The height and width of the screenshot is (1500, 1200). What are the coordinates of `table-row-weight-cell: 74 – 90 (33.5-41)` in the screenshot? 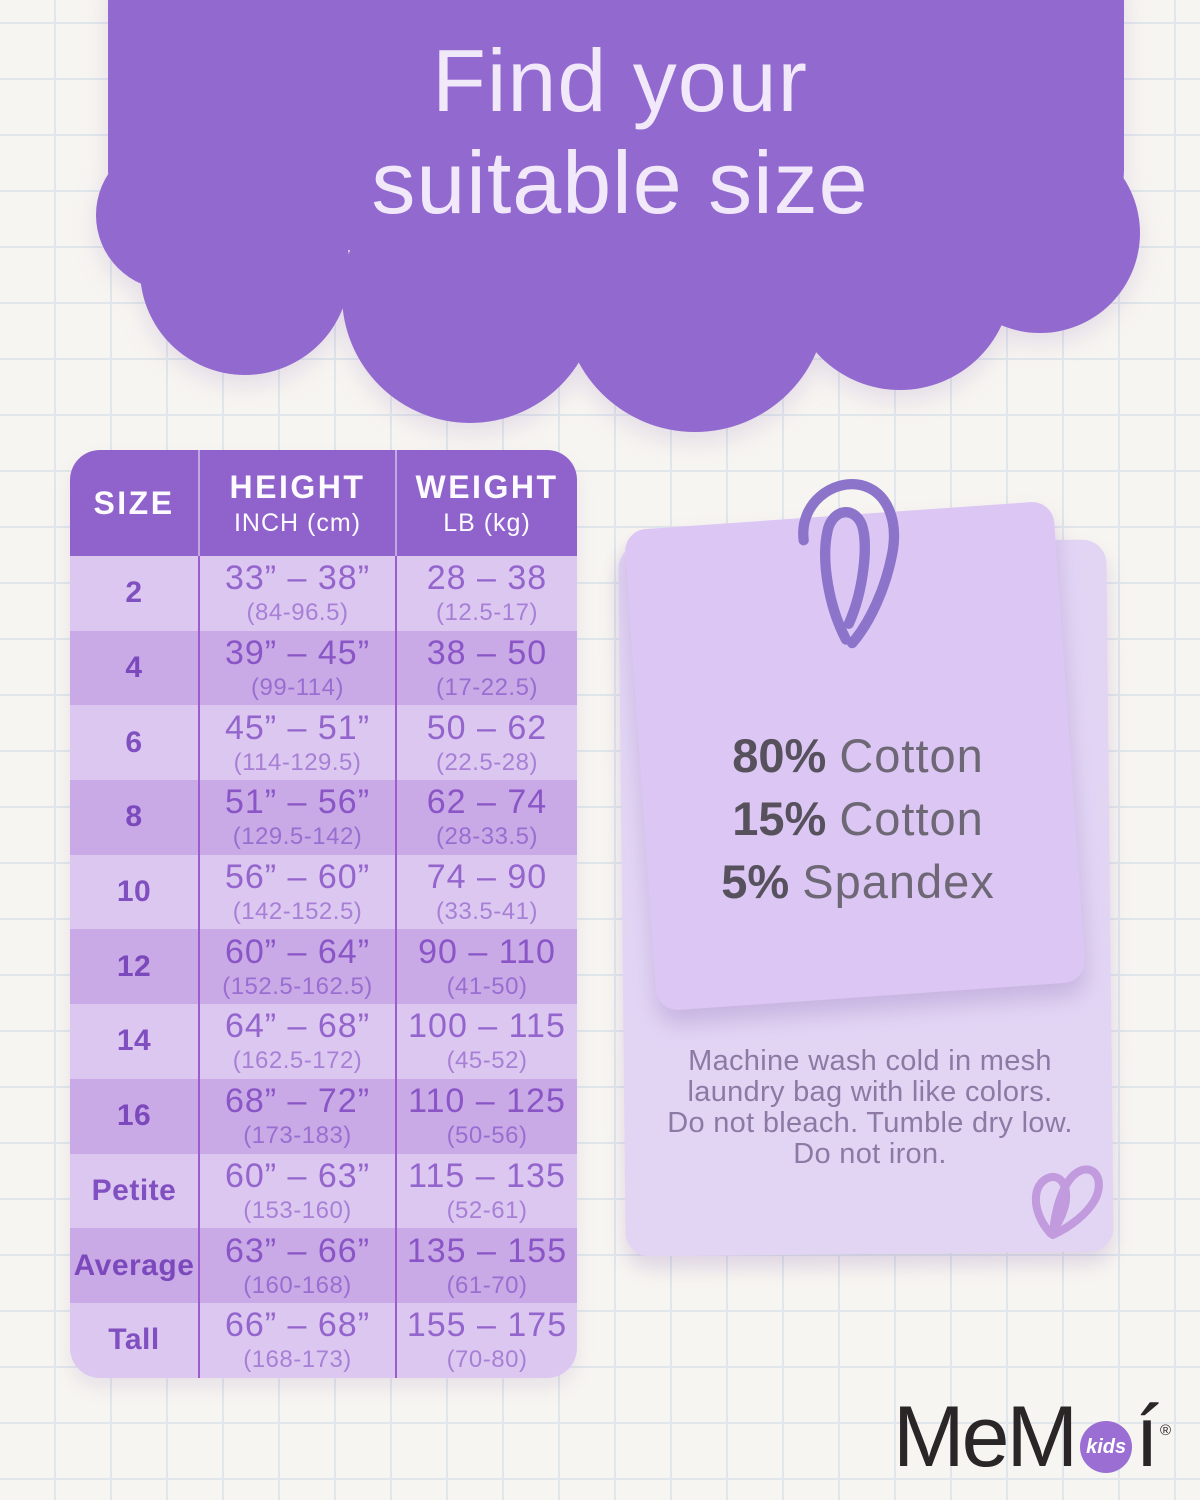 It's located at (486, 892).